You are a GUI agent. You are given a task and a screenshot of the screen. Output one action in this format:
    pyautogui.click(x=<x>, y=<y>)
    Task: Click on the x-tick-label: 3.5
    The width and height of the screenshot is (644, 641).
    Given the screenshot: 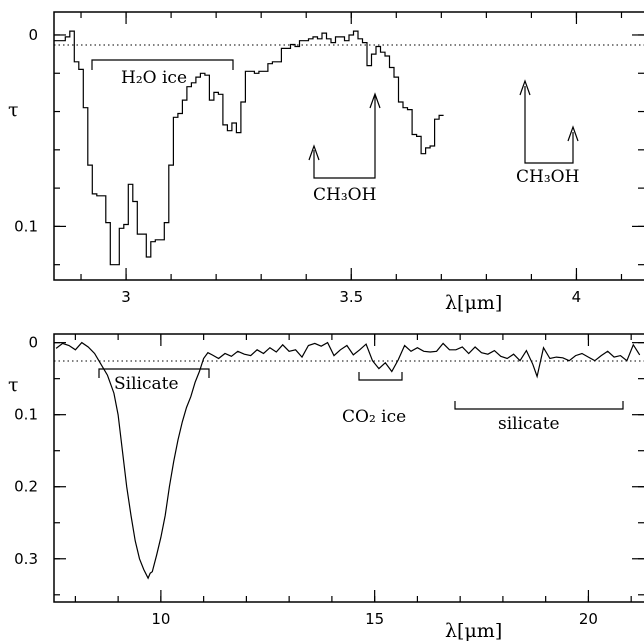 What is the action you would take?
    pyautogui.click(x=351, y=297)
    